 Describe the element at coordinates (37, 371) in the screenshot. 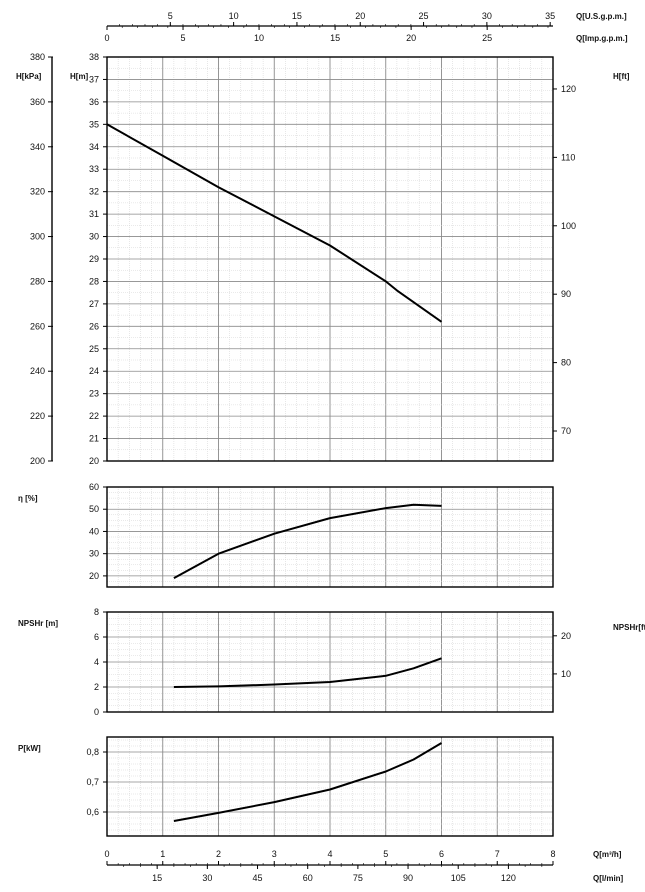

I see `kpa-tick-label: 240` at that location.